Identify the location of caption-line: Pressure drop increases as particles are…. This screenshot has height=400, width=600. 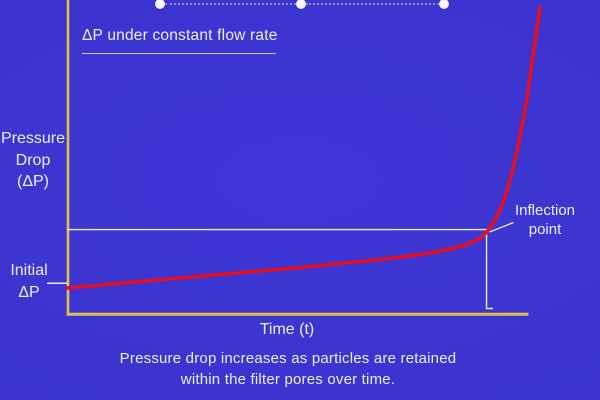
(288, 358).